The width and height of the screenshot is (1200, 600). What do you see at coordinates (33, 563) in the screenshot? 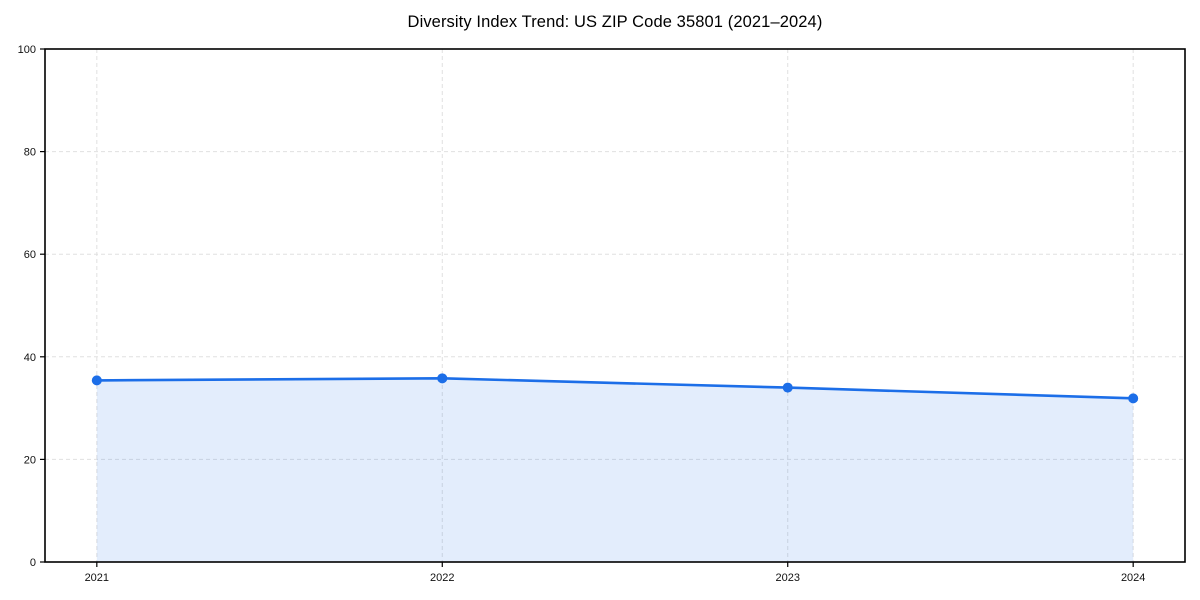
I see `y-tick-label: 0` at bounding box center [33, 563].